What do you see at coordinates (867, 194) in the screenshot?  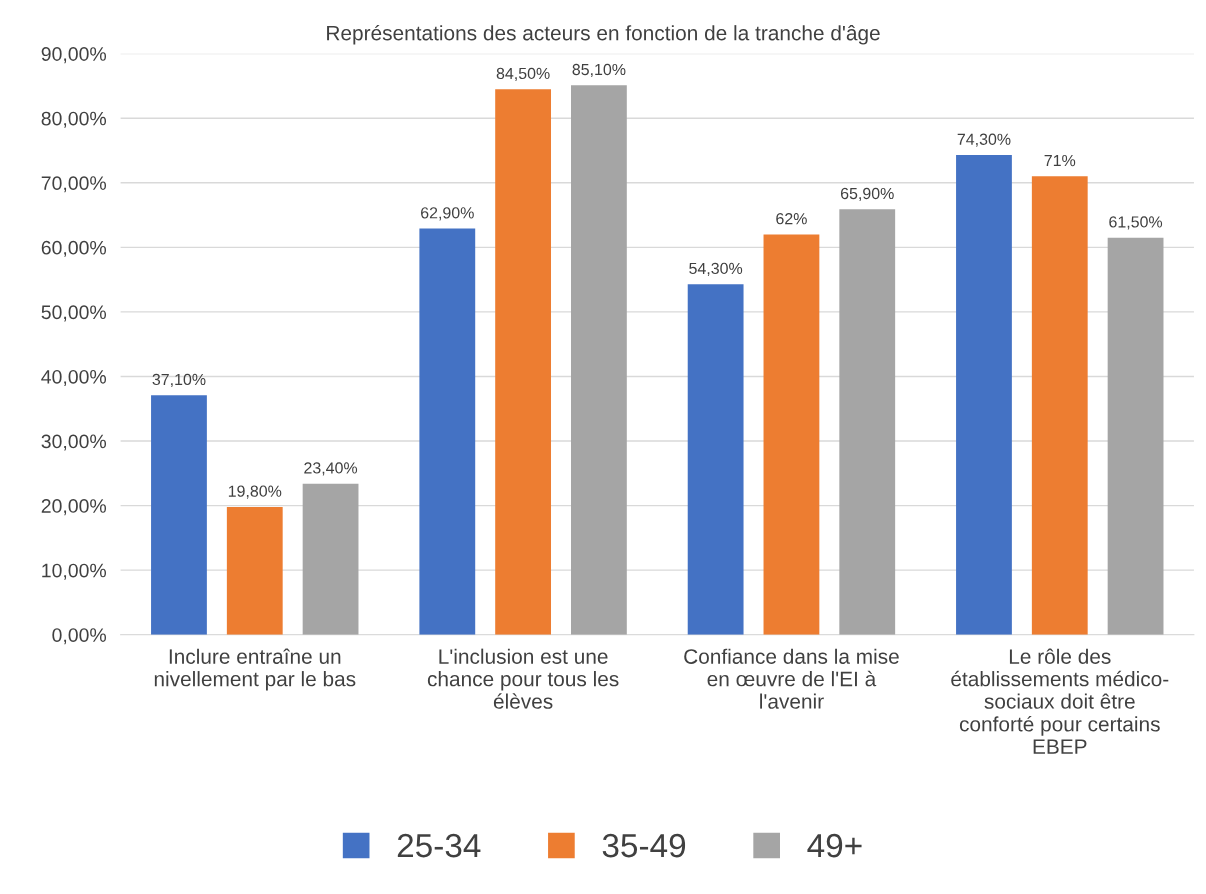 I see `data-label: 65,90%` at bounding box center [867, 194].